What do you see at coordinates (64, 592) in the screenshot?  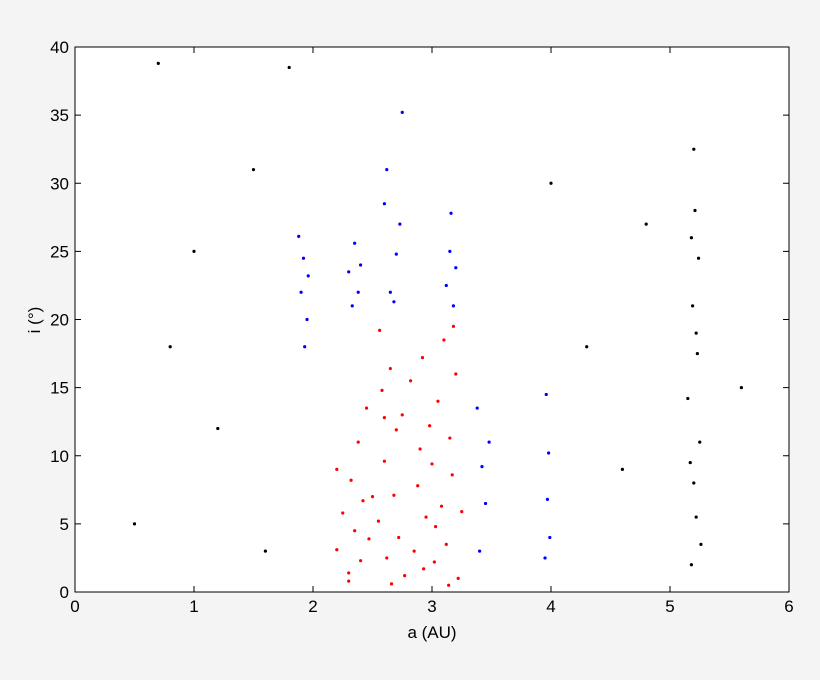 I see `y-tick-label: 0` at bounding box center [64, 592].